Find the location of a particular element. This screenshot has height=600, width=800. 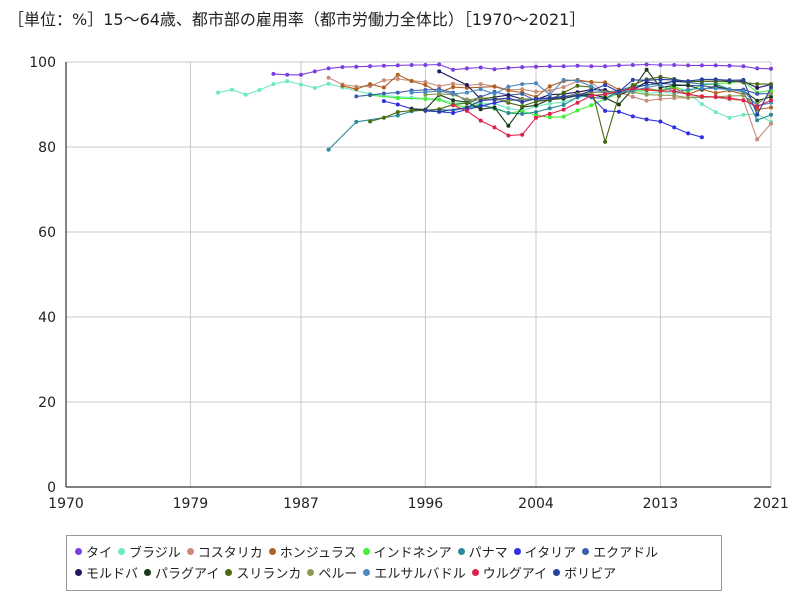

legend-label: ペルー is located at coordinates (338, 574).